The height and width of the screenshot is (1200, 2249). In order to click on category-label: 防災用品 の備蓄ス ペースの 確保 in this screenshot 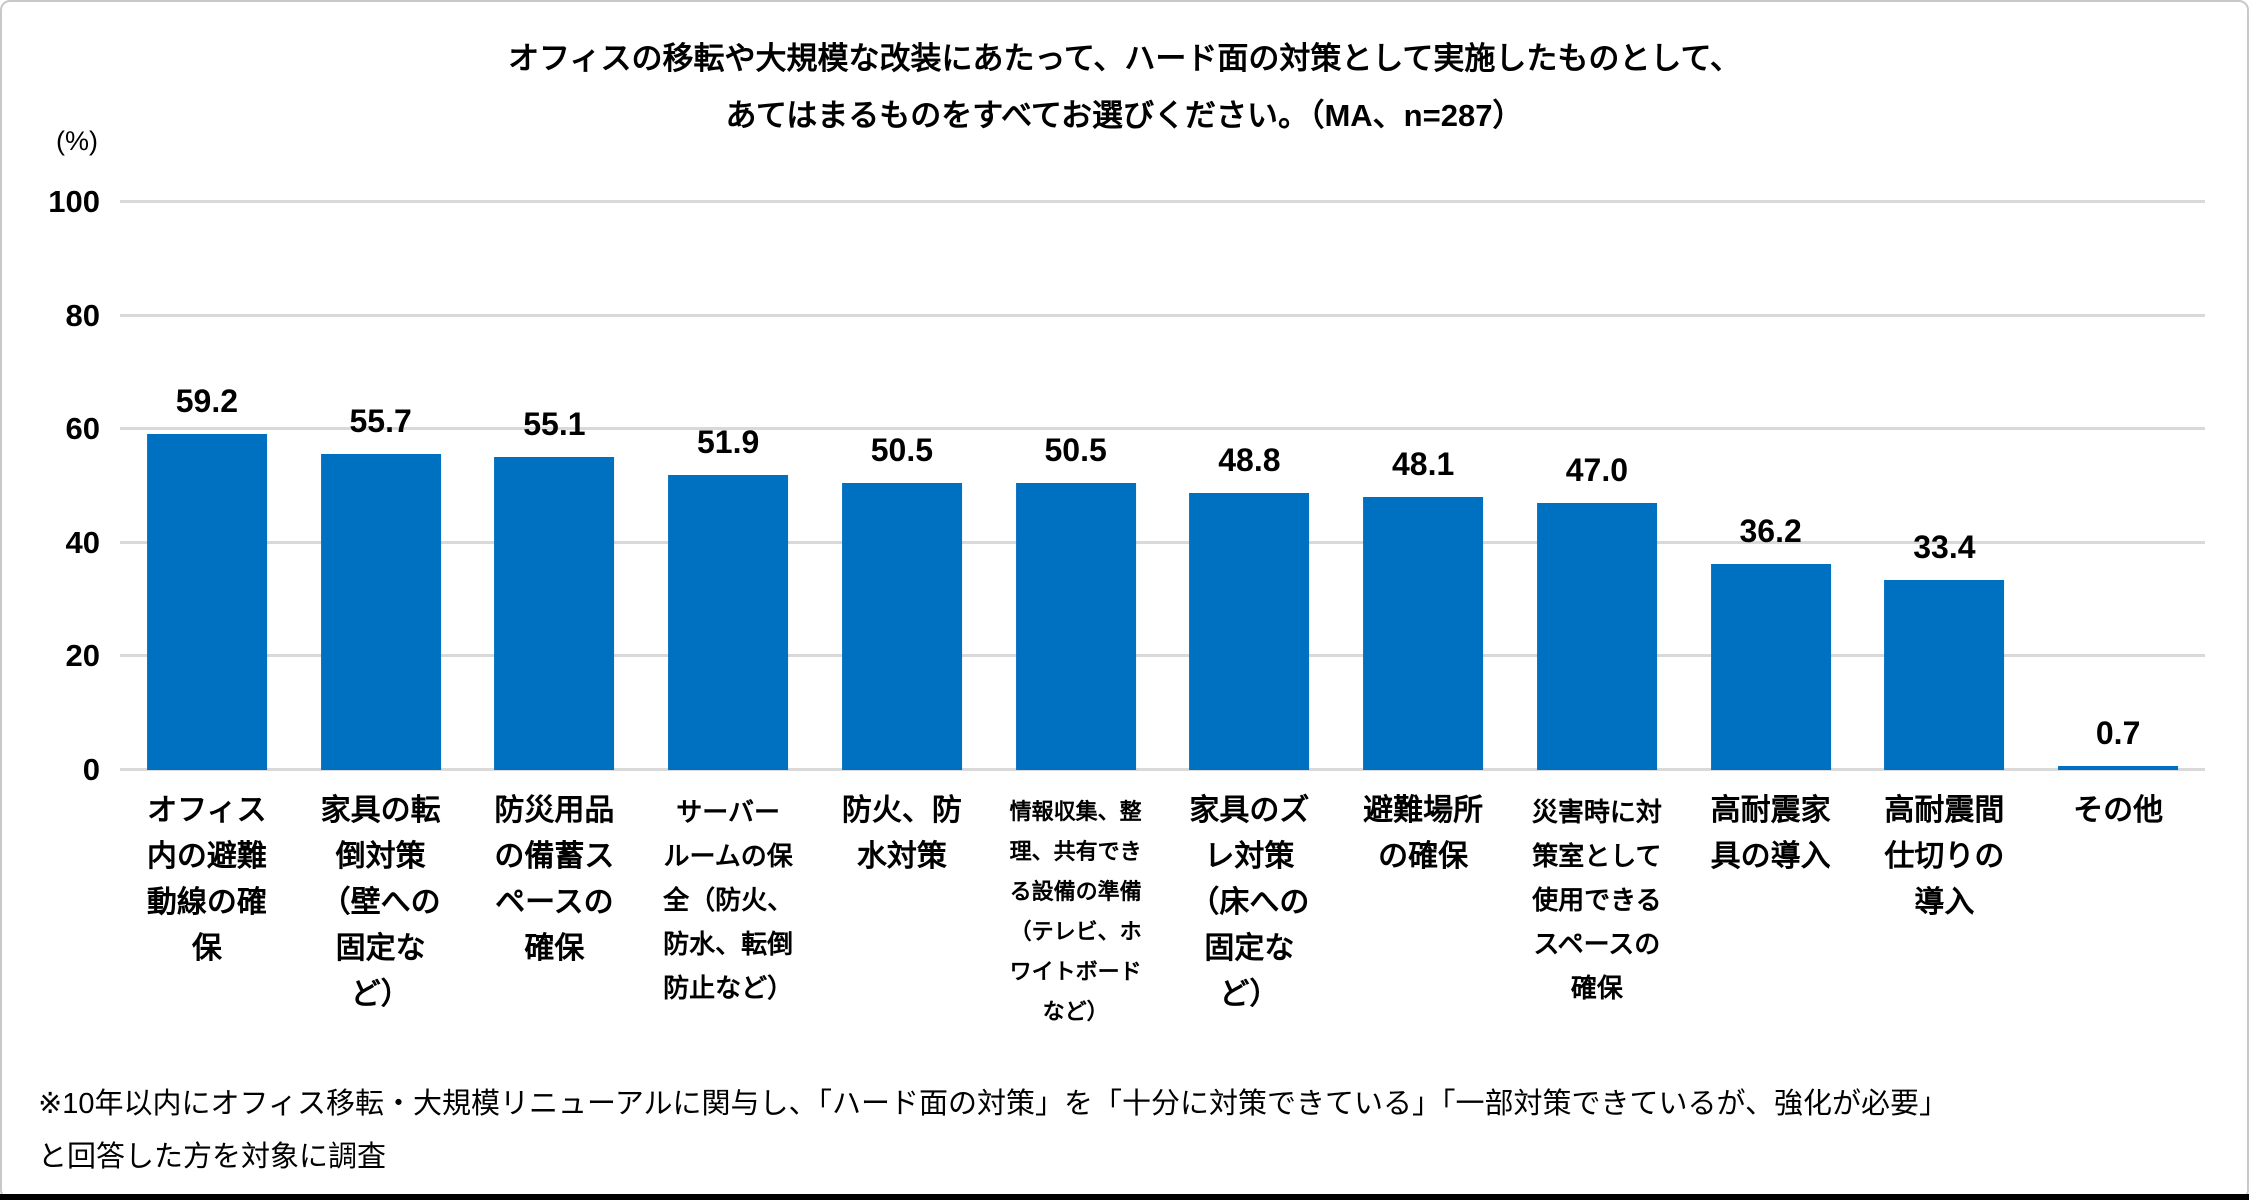, I will do `click(554, 879)`.